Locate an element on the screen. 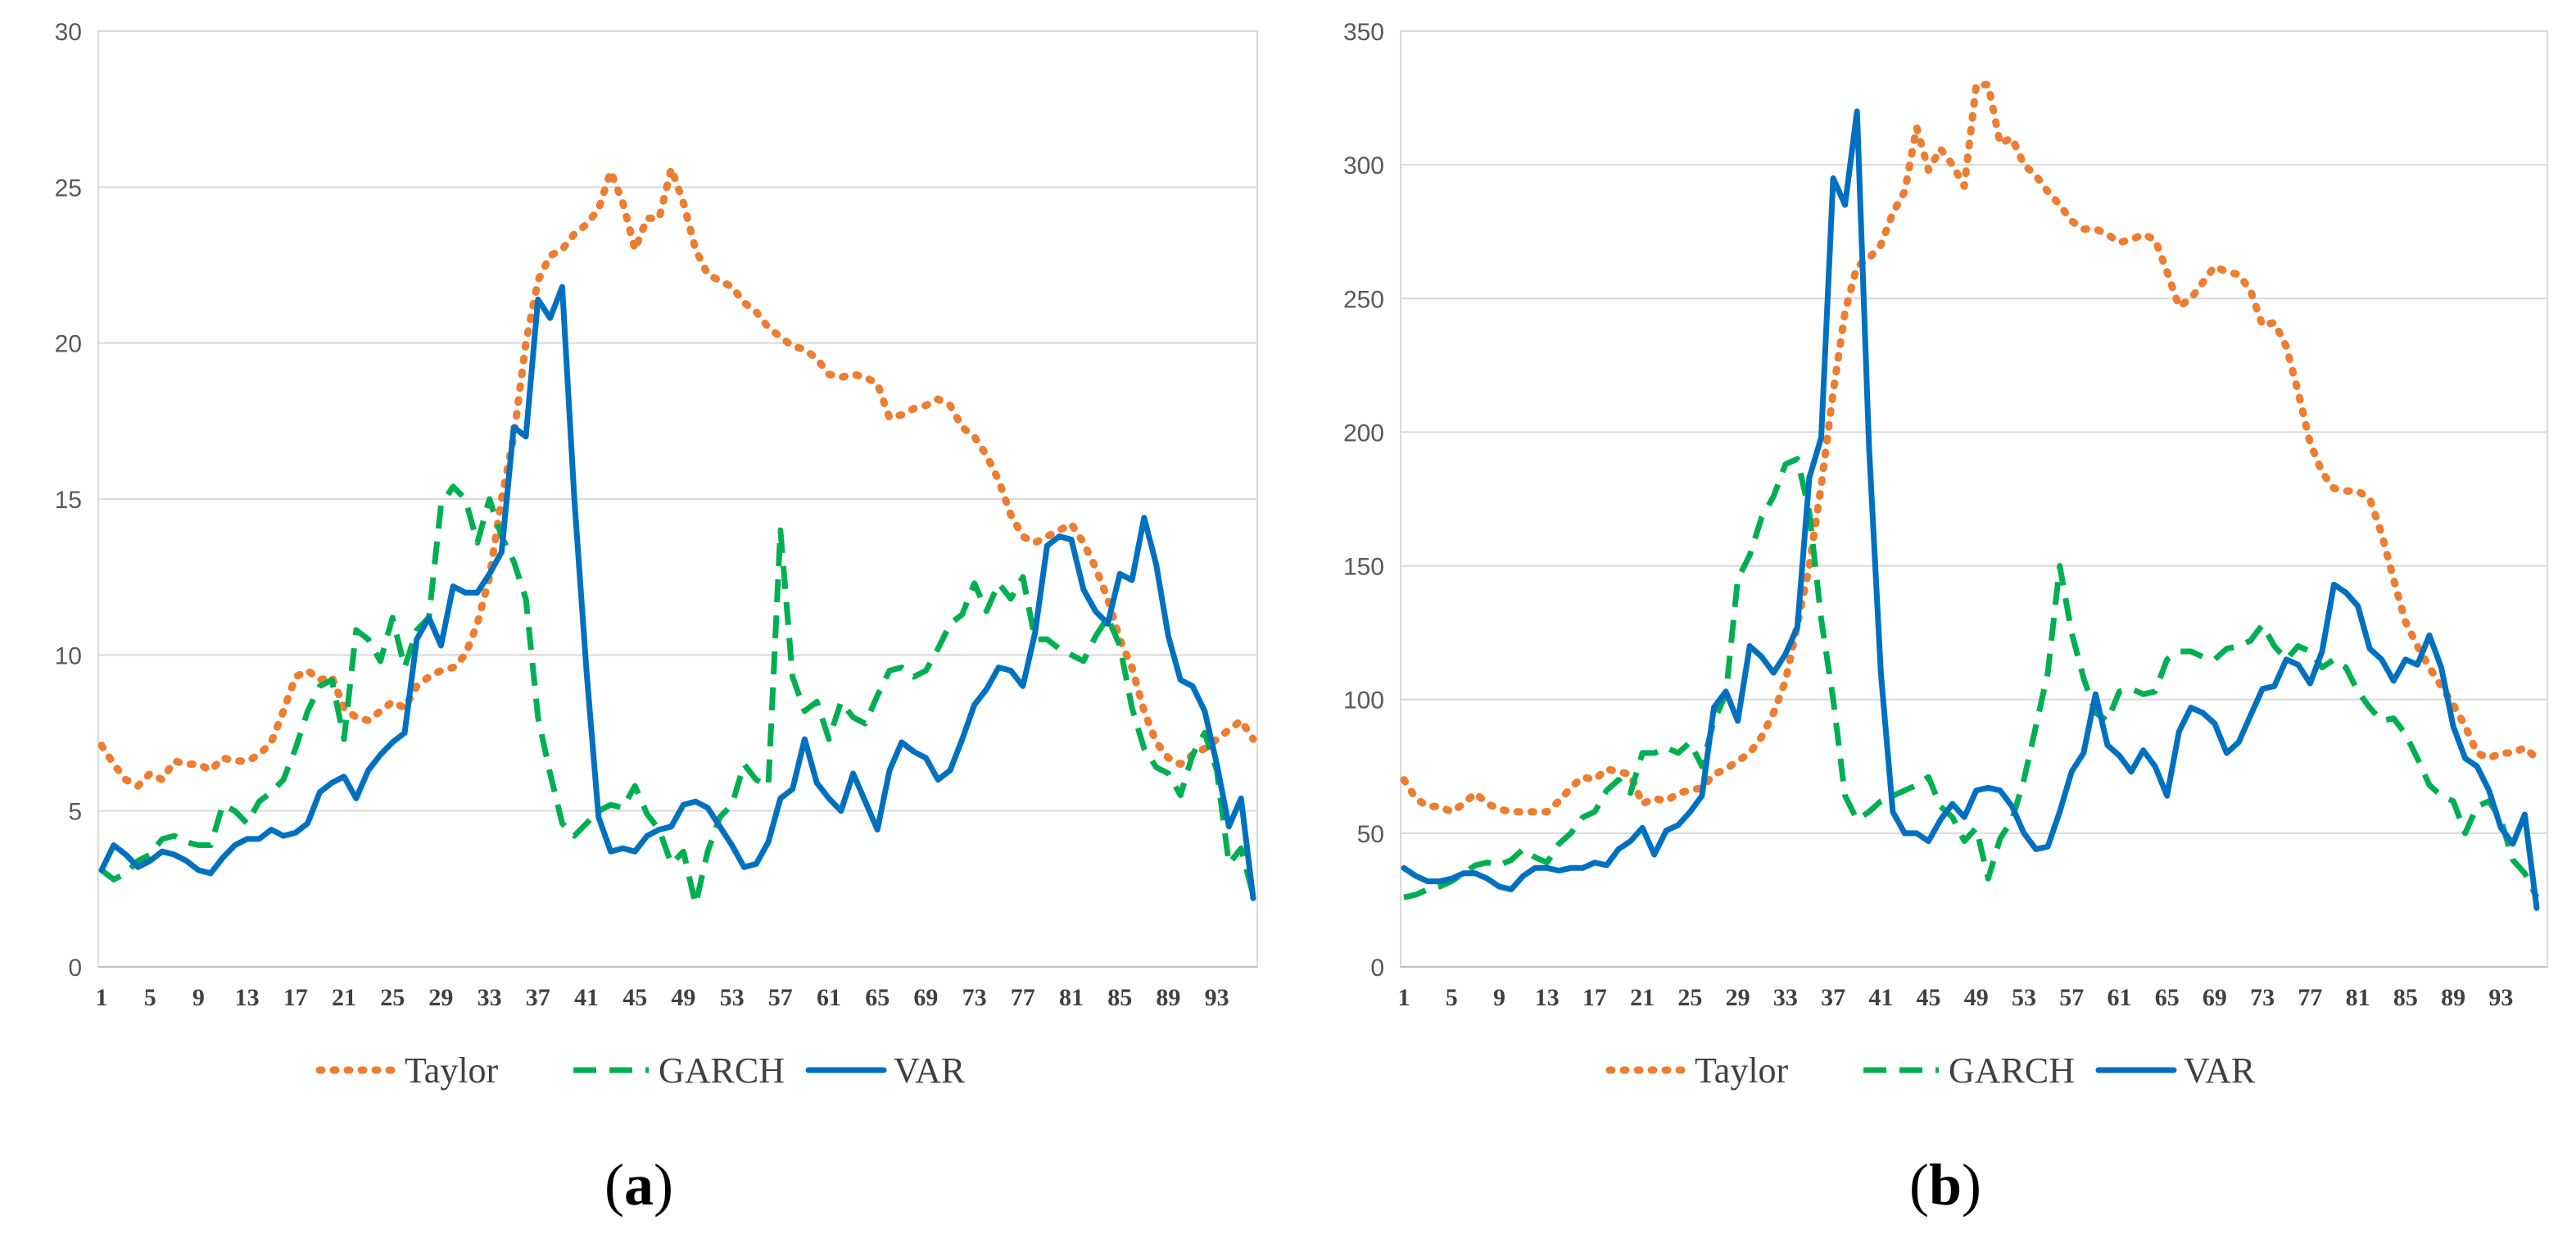 The image size is (2576, 1243). y-tick-label: 5 is located at coordinates (75, 812).